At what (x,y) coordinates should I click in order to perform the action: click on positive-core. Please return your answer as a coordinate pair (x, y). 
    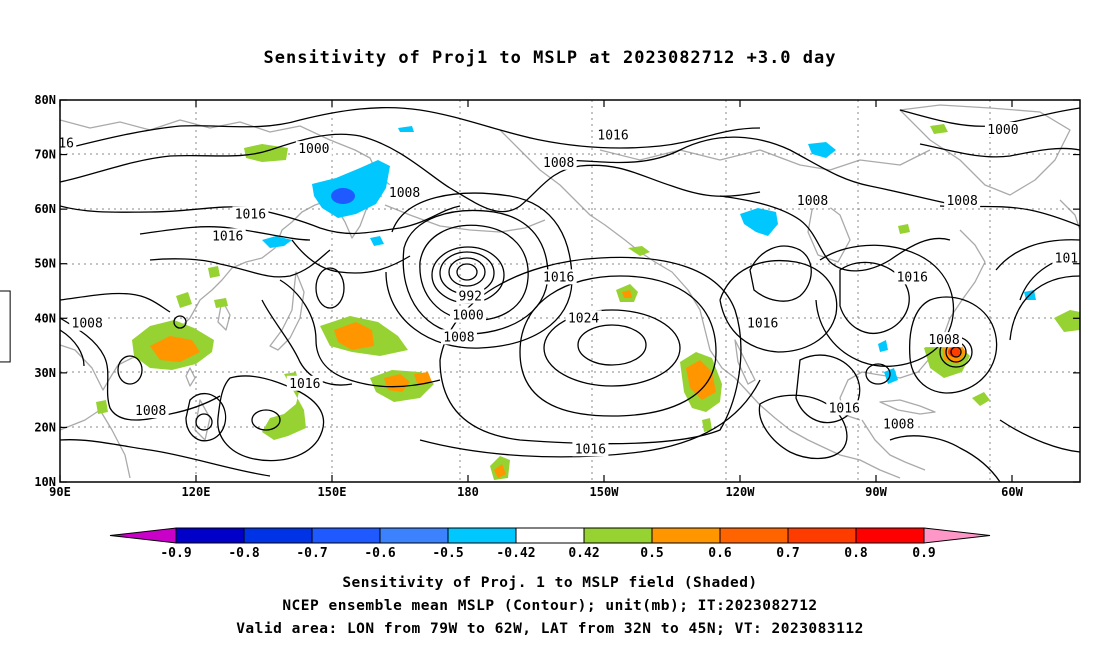
    Looking at the image, I should click on (954, 352).